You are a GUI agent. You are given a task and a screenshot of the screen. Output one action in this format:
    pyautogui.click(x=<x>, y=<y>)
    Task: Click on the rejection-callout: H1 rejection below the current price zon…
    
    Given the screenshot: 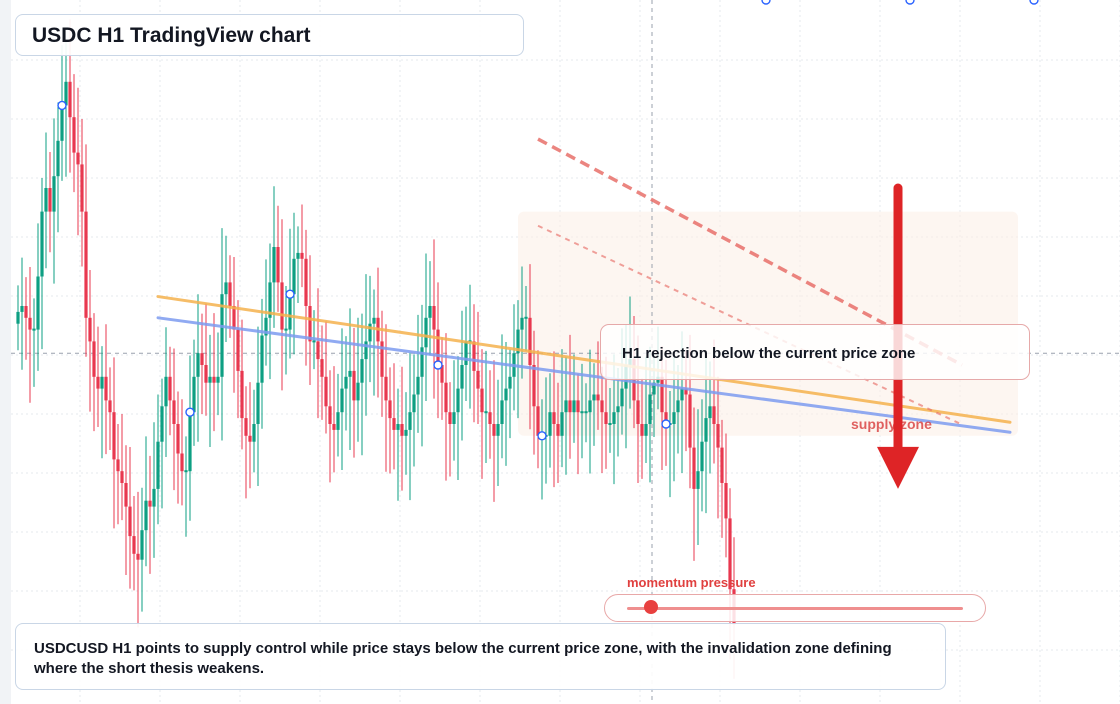 What is the action you would take?
    pyautogui.click(x=815, y=352)
    